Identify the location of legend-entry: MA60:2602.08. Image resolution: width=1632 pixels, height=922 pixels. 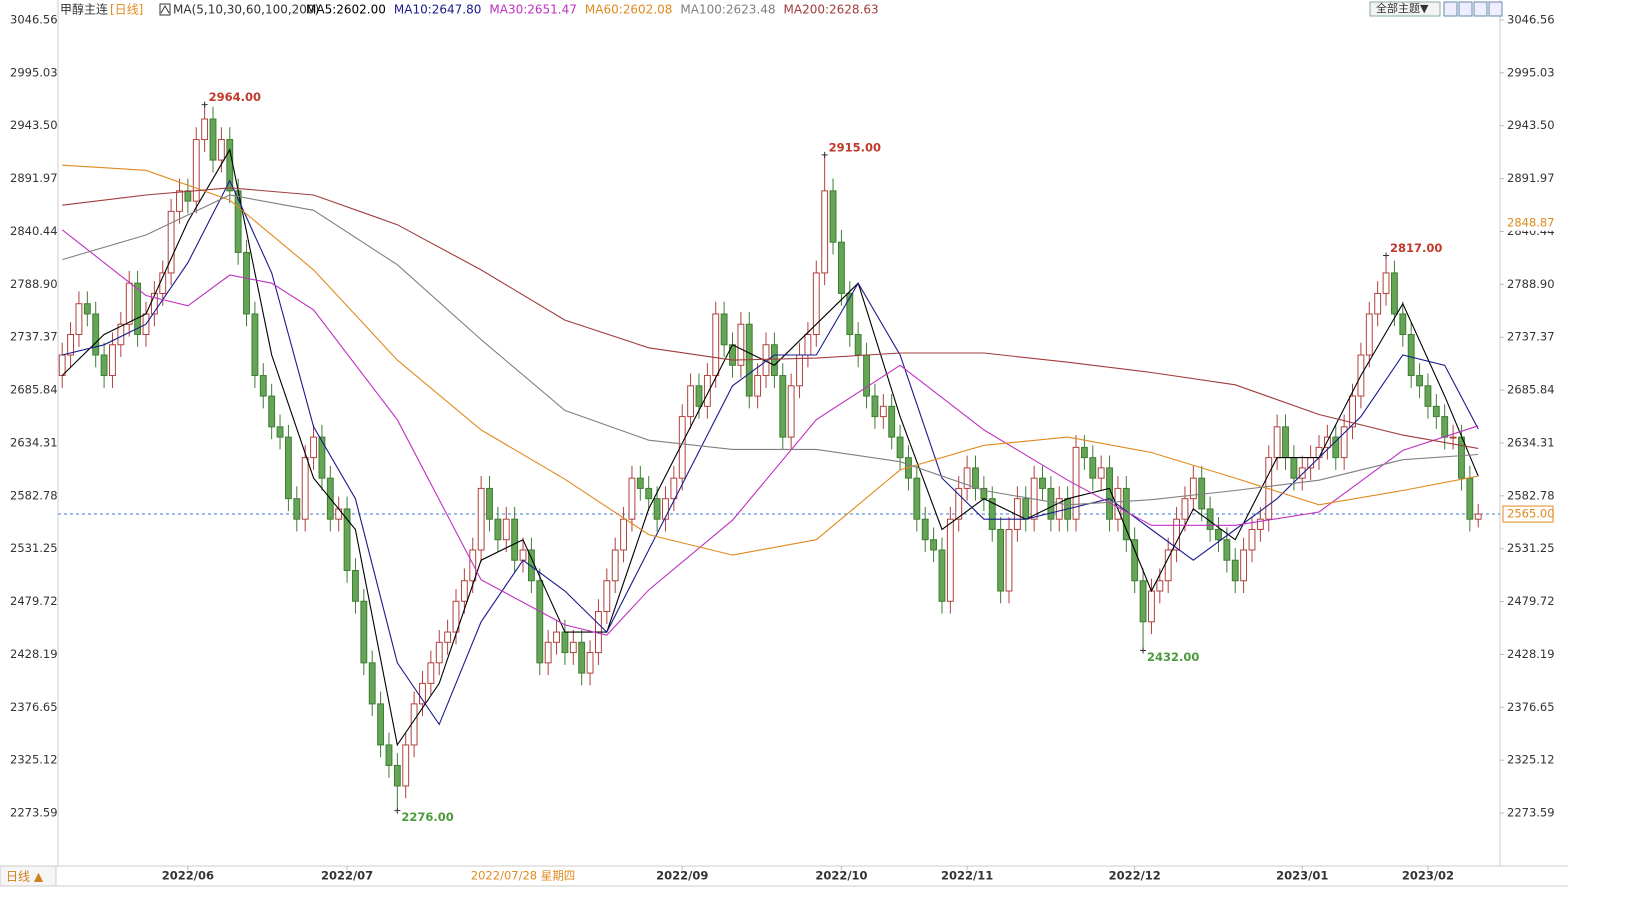
(629, 10).